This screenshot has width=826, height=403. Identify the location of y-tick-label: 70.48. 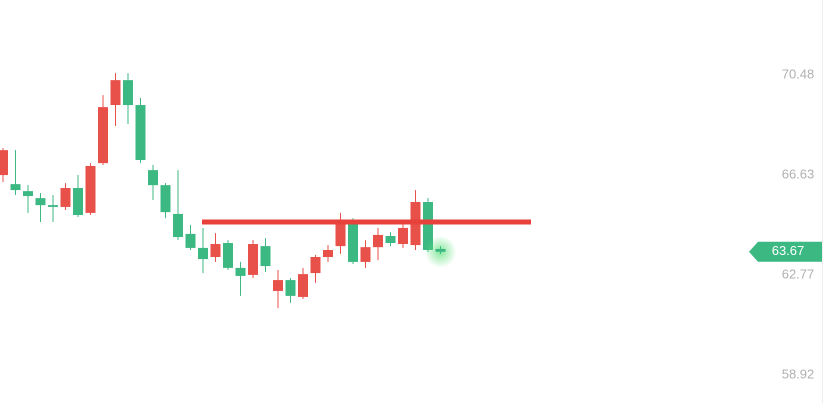
(798, 74).